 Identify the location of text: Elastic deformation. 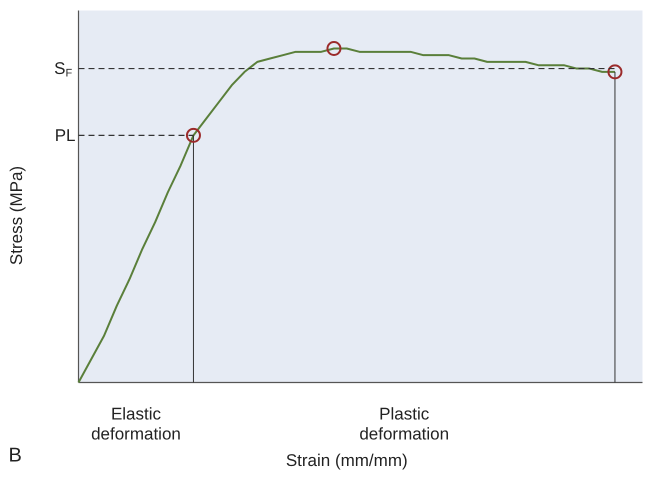
(136, 424).